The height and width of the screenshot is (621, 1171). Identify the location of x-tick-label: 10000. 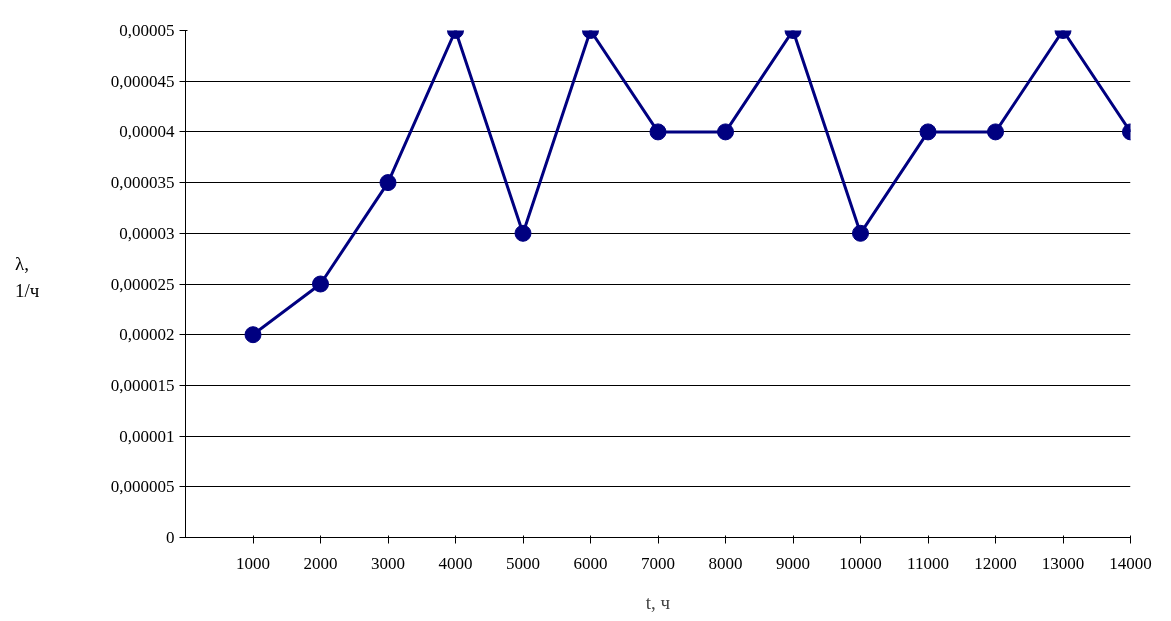
(860, 563).